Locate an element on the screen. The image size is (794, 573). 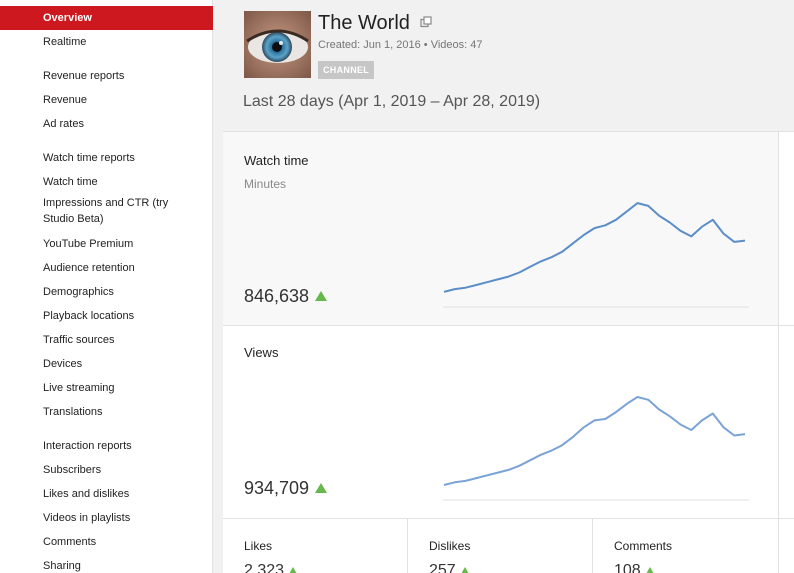
sidebar-item-revenue: Revenue is located at coordinates (65, 100).